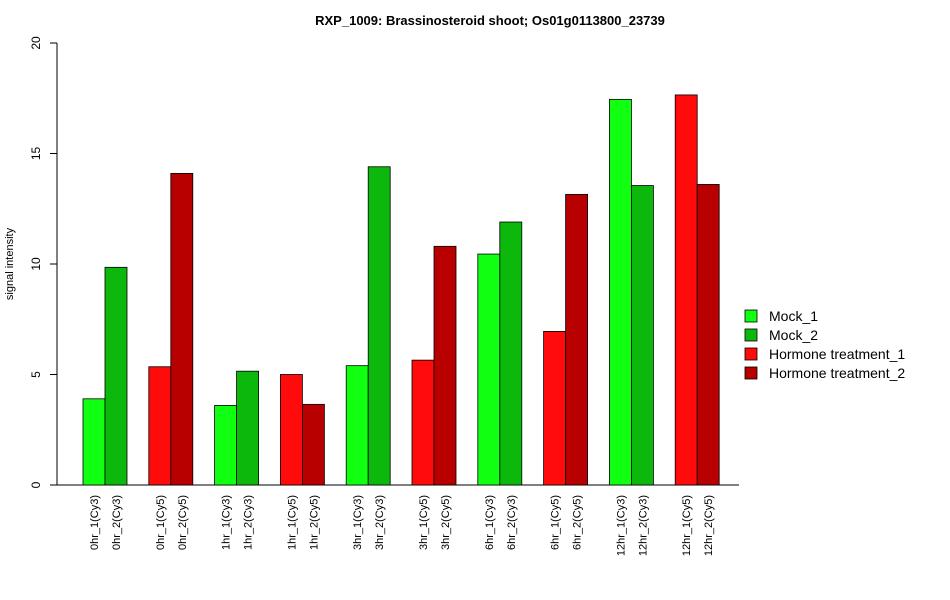 This screenshot has width=950, height=600. Describe the element at coordinates (793, 316) in the screenshot. I see `legend-label: Mock_1` at that location.